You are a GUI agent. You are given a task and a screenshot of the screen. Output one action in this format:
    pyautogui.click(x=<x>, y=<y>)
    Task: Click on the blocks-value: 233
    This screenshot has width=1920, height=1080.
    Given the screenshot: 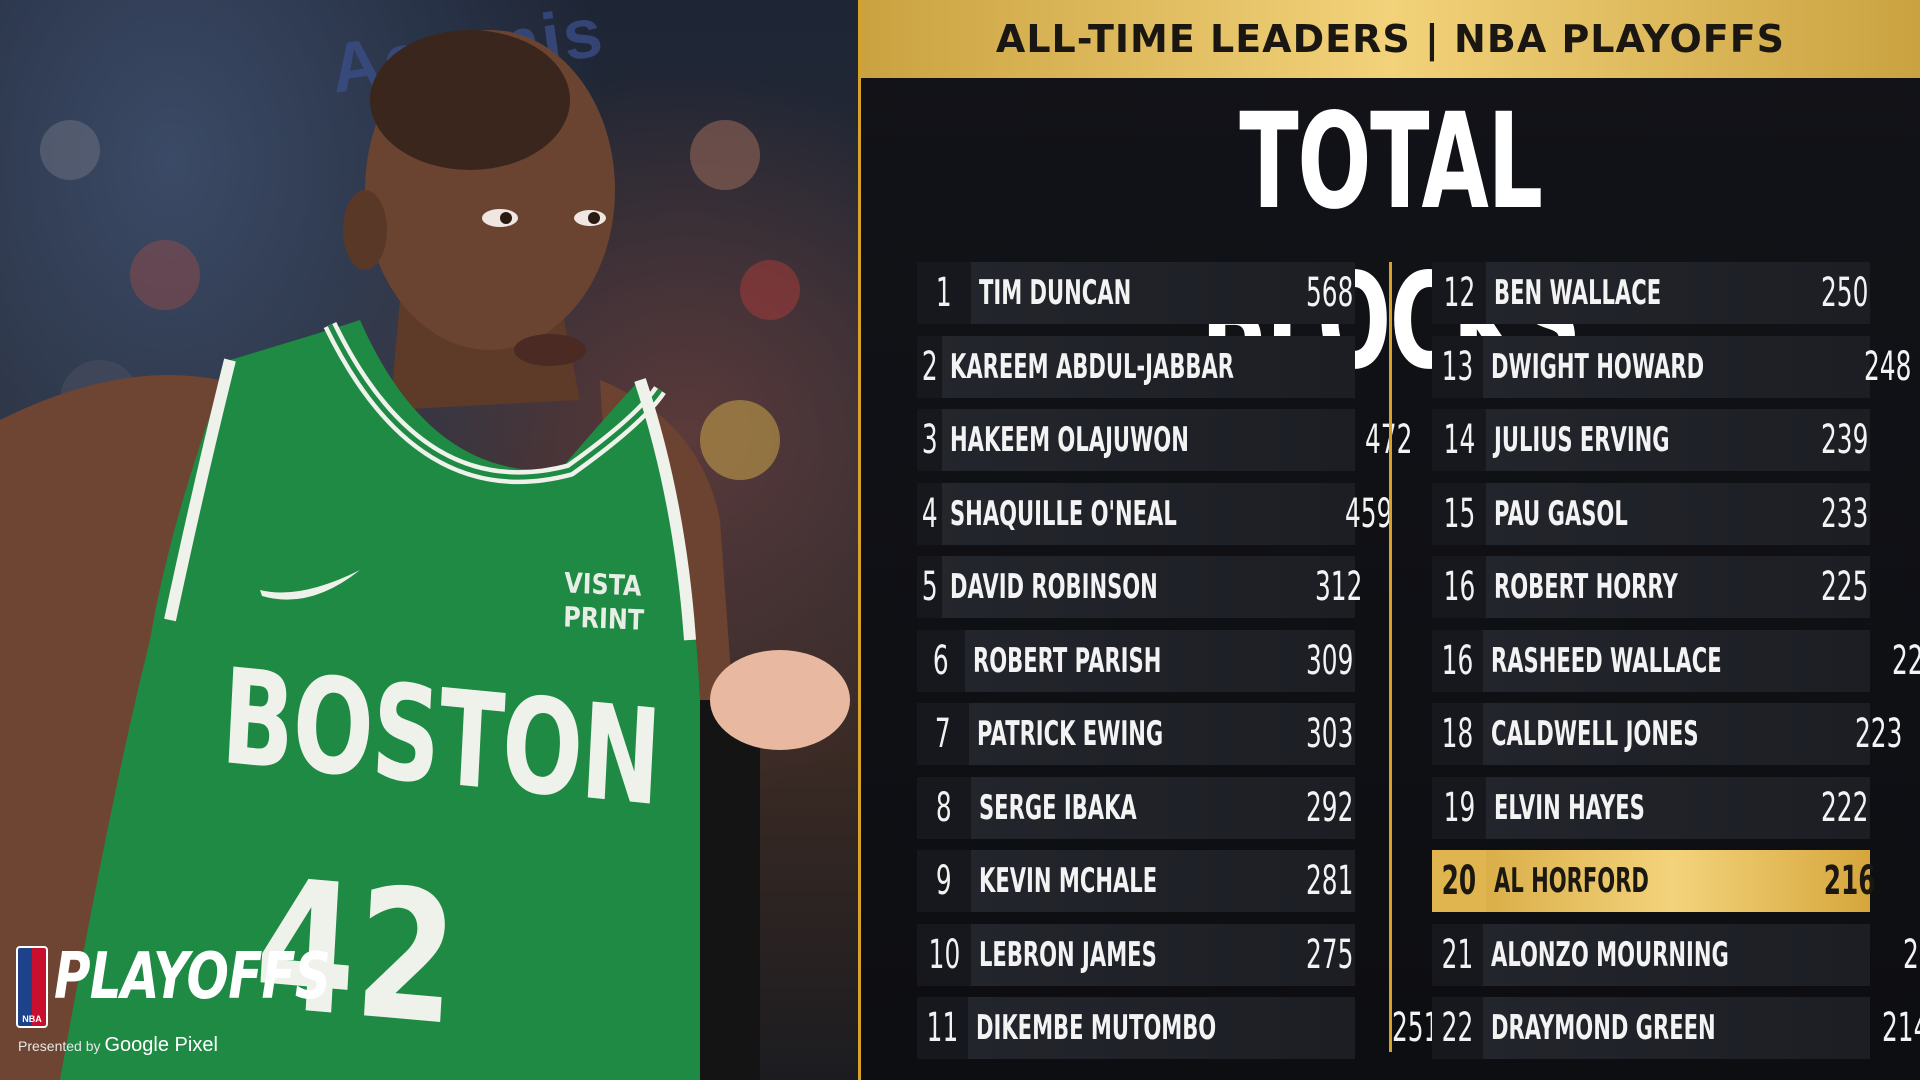 What is the action you would take?
    pyautogui.click(x=1845, y=513)
    